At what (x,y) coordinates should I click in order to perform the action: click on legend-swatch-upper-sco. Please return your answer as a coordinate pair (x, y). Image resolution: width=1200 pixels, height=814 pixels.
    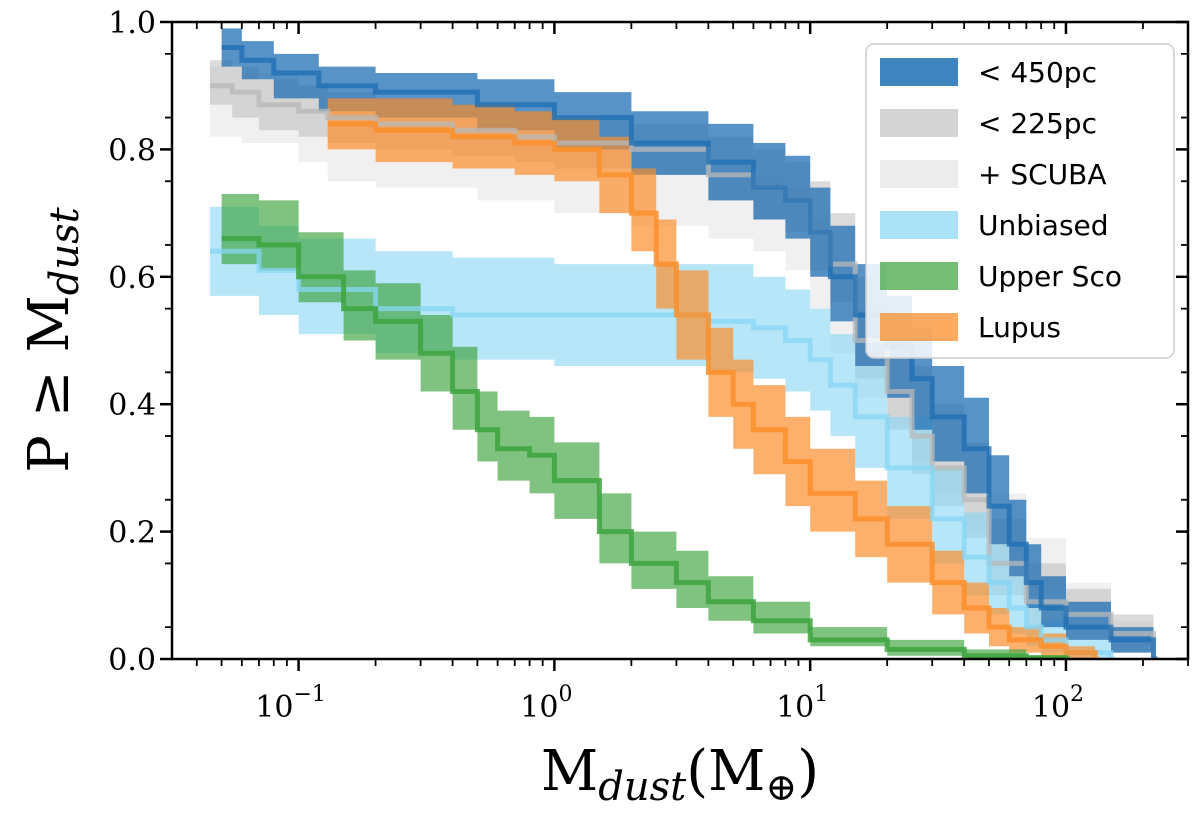
    Looking at the image, I should click on (919, 276).